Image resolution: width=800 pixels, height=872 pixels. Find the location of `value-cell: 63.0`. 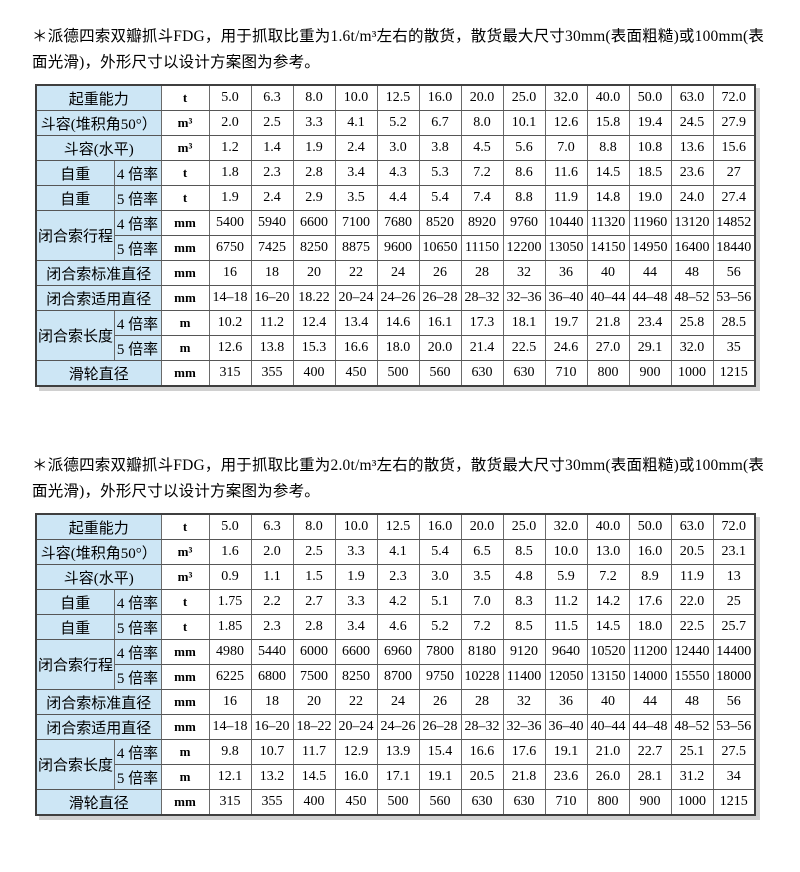

value-cell: 63.0 is located at coordinates (692, 97).